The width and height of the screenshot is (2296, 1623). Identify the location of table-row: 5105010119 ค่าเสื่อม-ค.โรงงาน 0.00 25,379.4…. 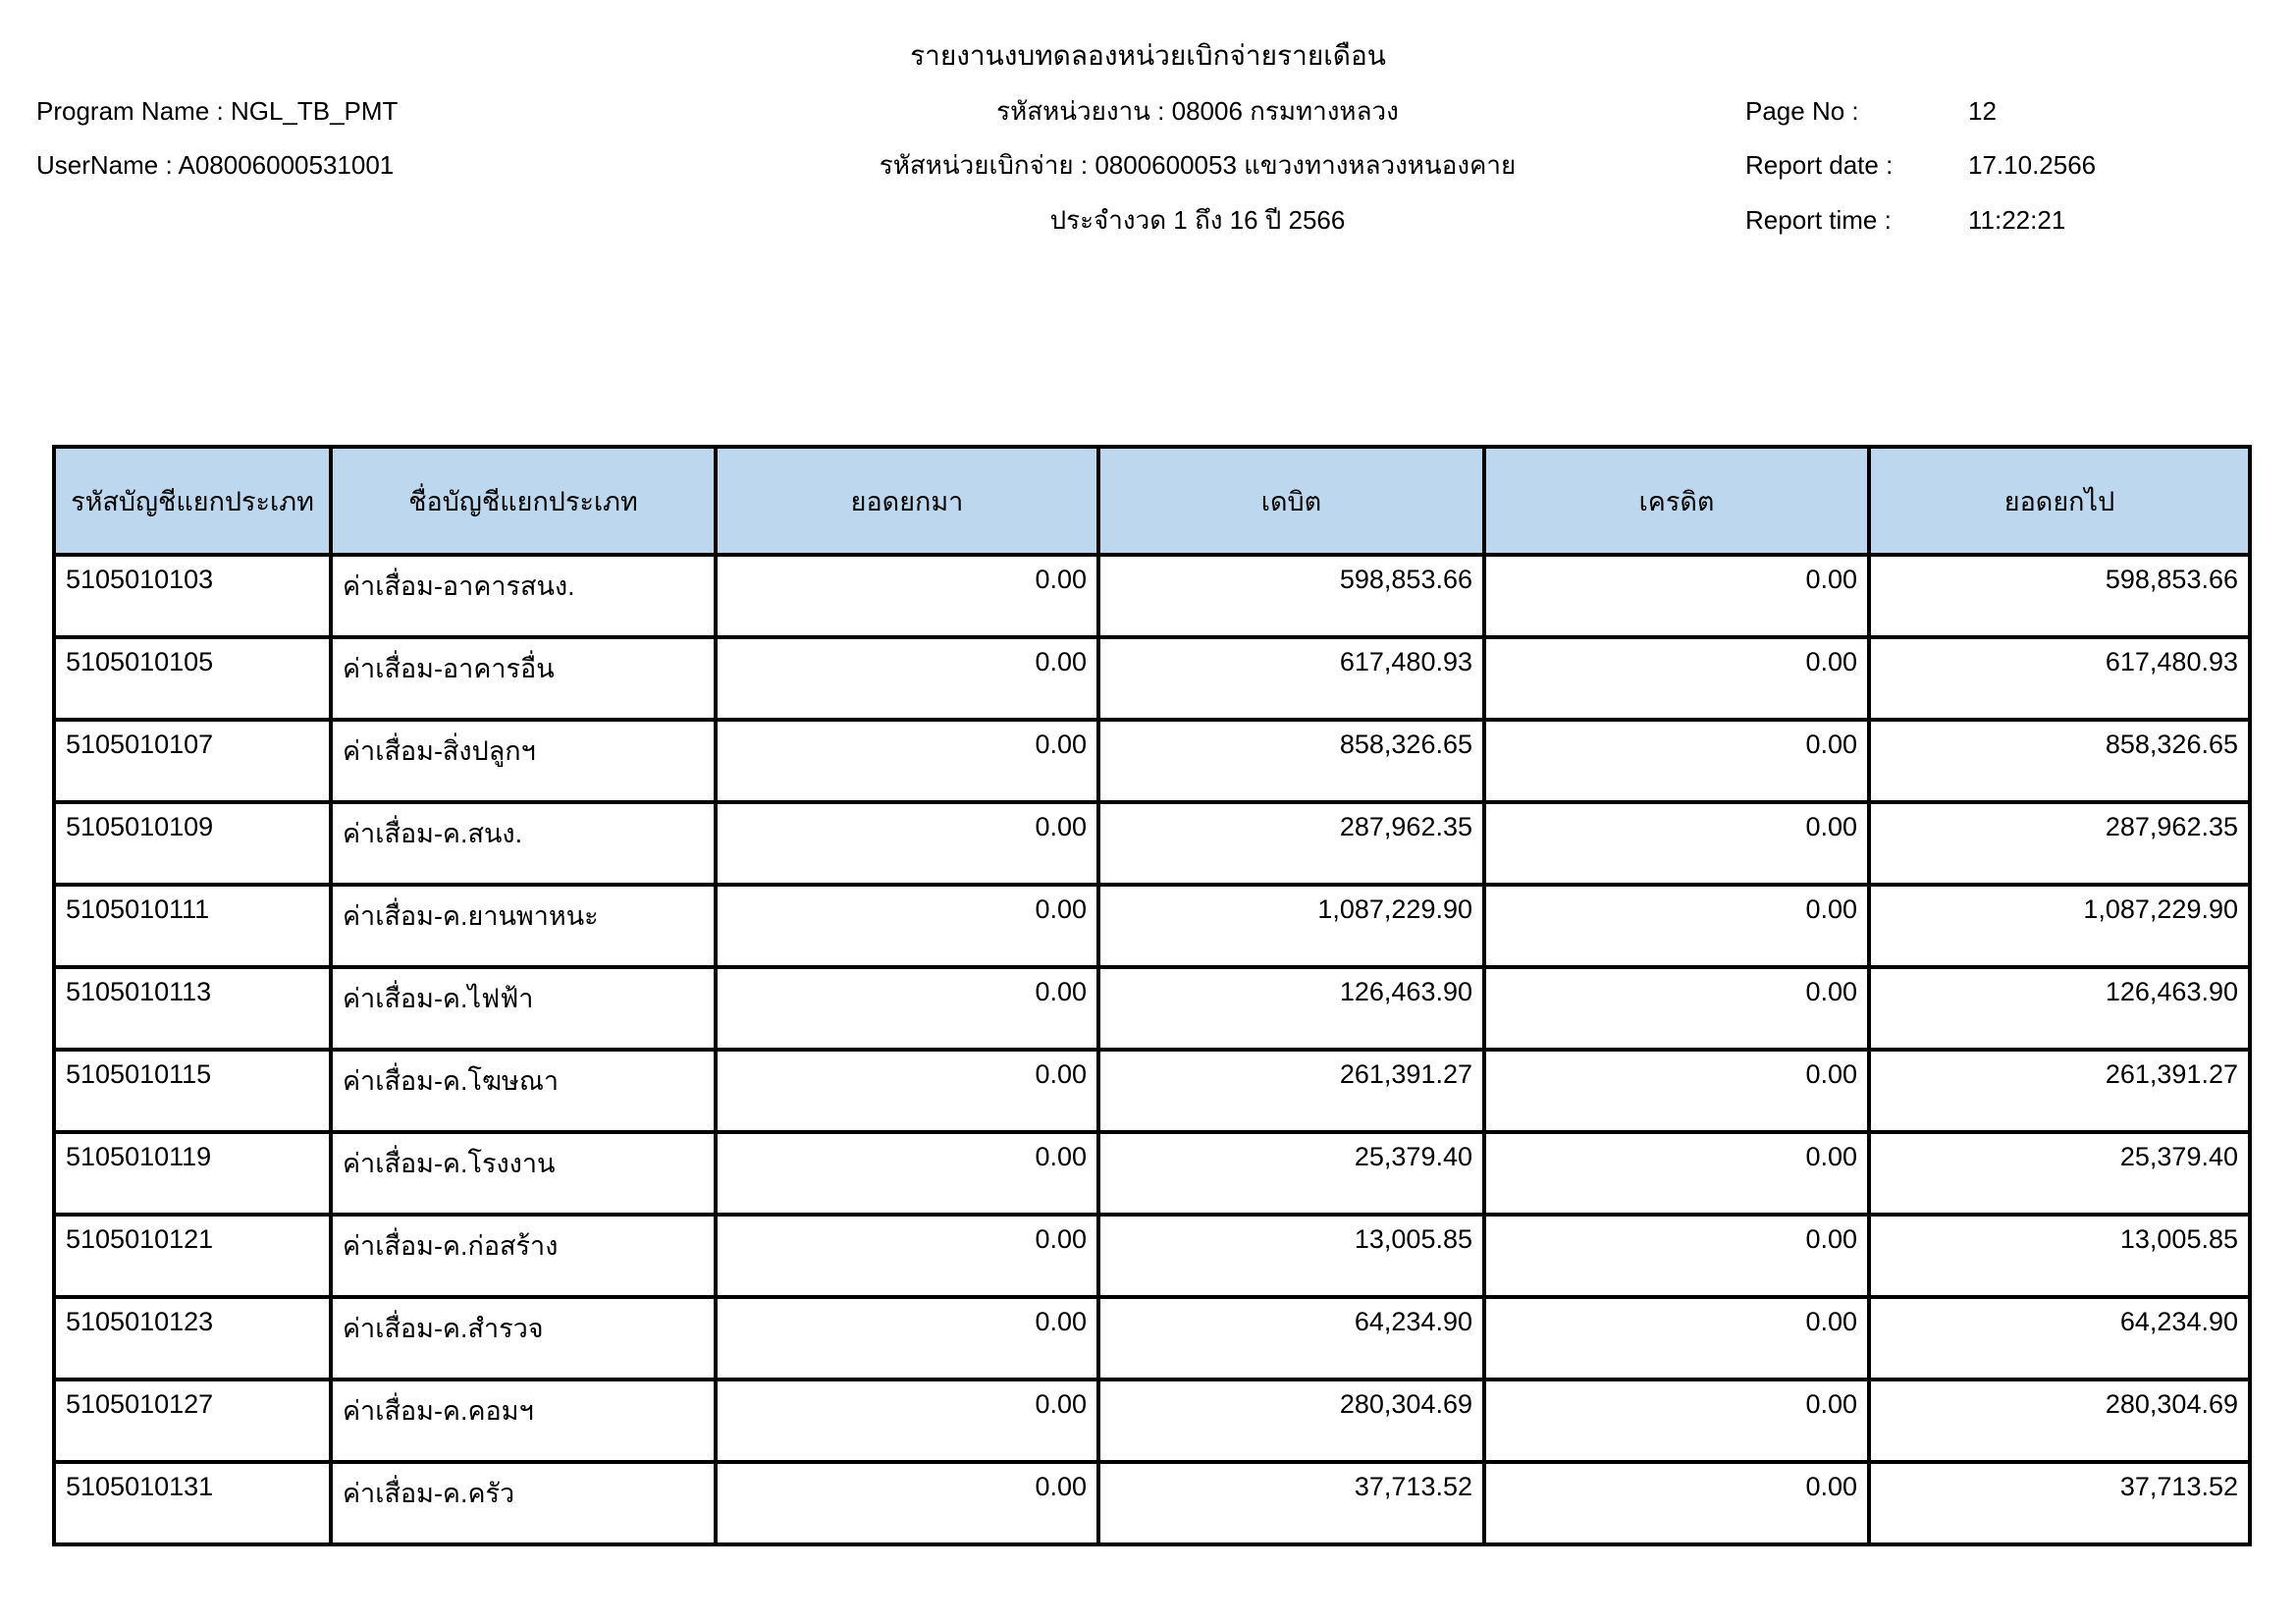
(1152, 1173).